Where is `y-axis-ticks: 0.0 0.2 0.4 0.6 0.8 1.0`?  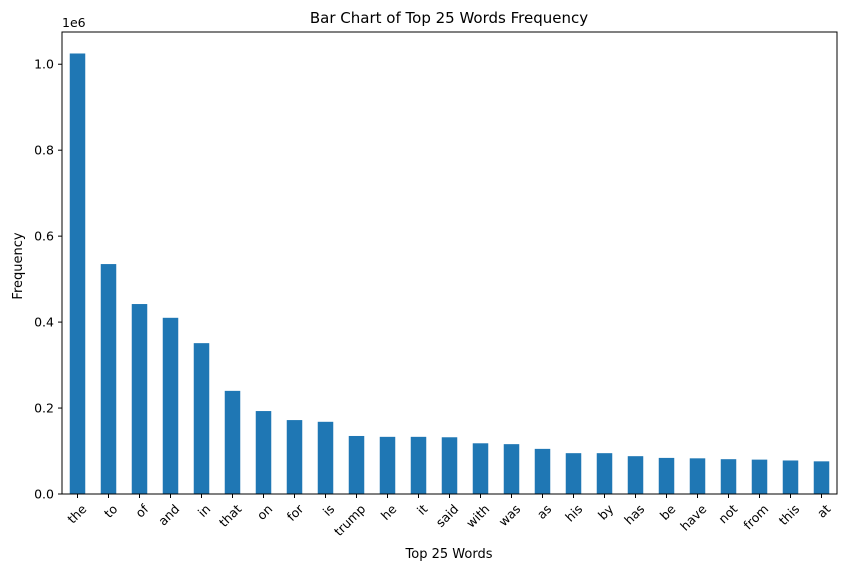 y-axis-ticks: 0.0 0.2 0.4 0.6 0.8 1.0 is located at coordinates (48, 279).